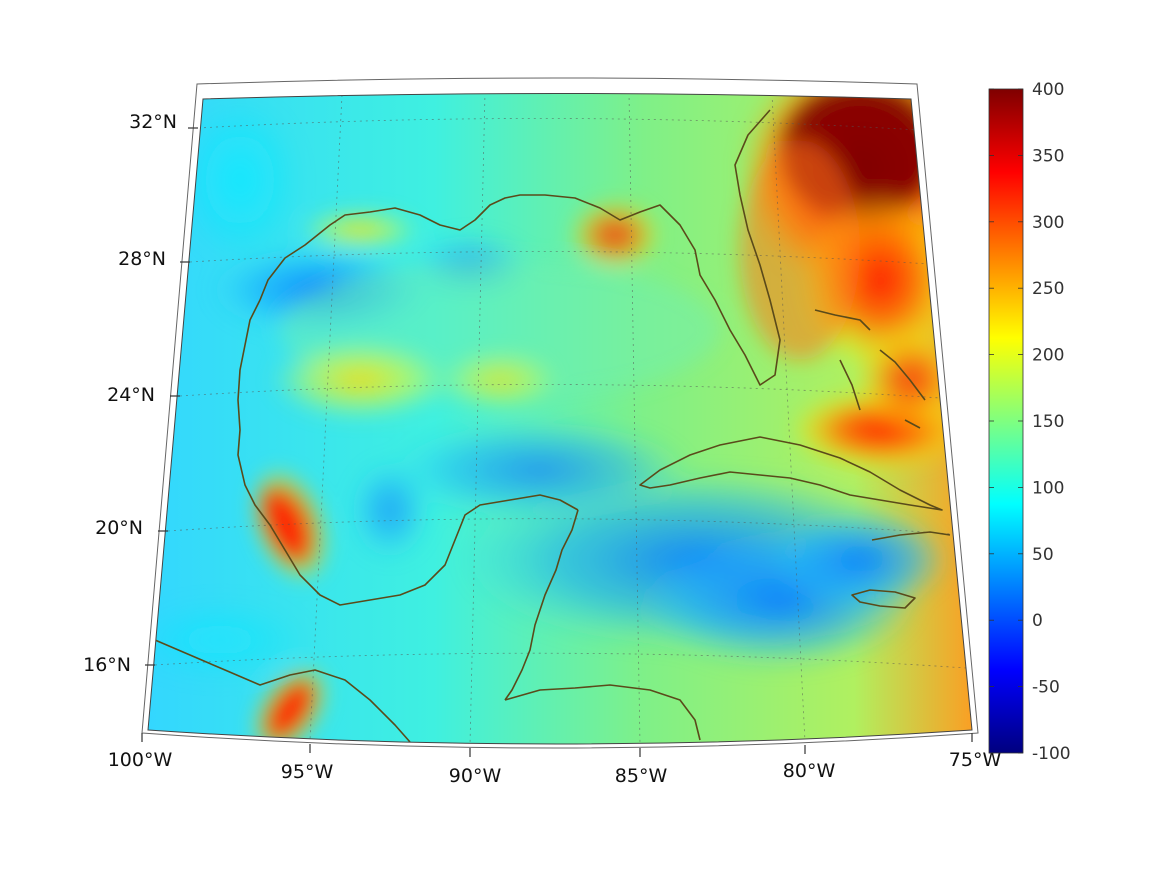  What do you see at coordinates (107, 665) in the screenshot?
I see `lat-label-16n: 16°N` at bounding box center [107, 665].